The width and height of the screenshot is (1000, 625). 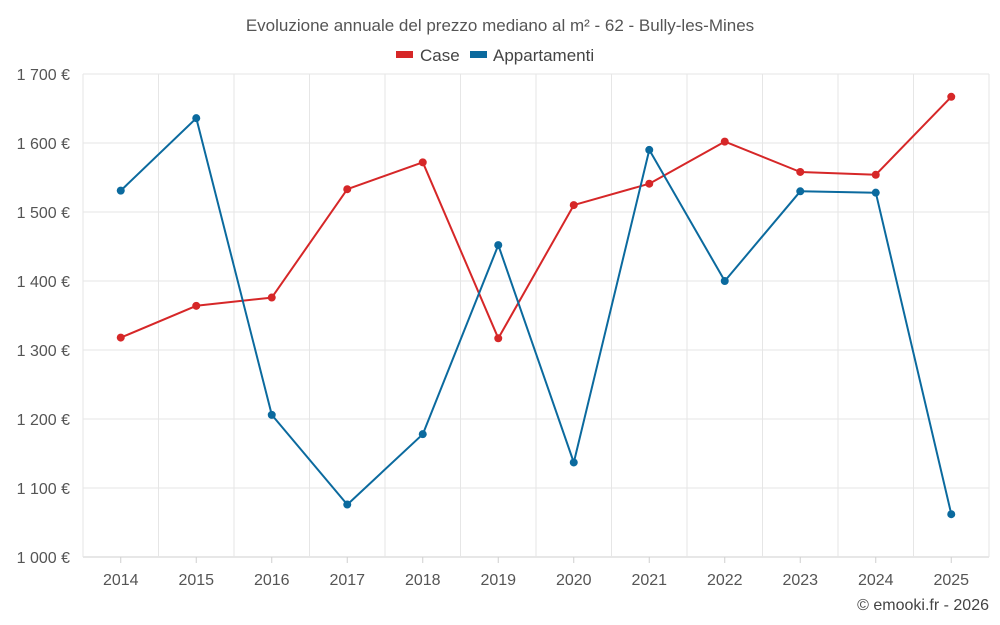 I want to click on legend-item-case: Case, so click(x=428, y=55).